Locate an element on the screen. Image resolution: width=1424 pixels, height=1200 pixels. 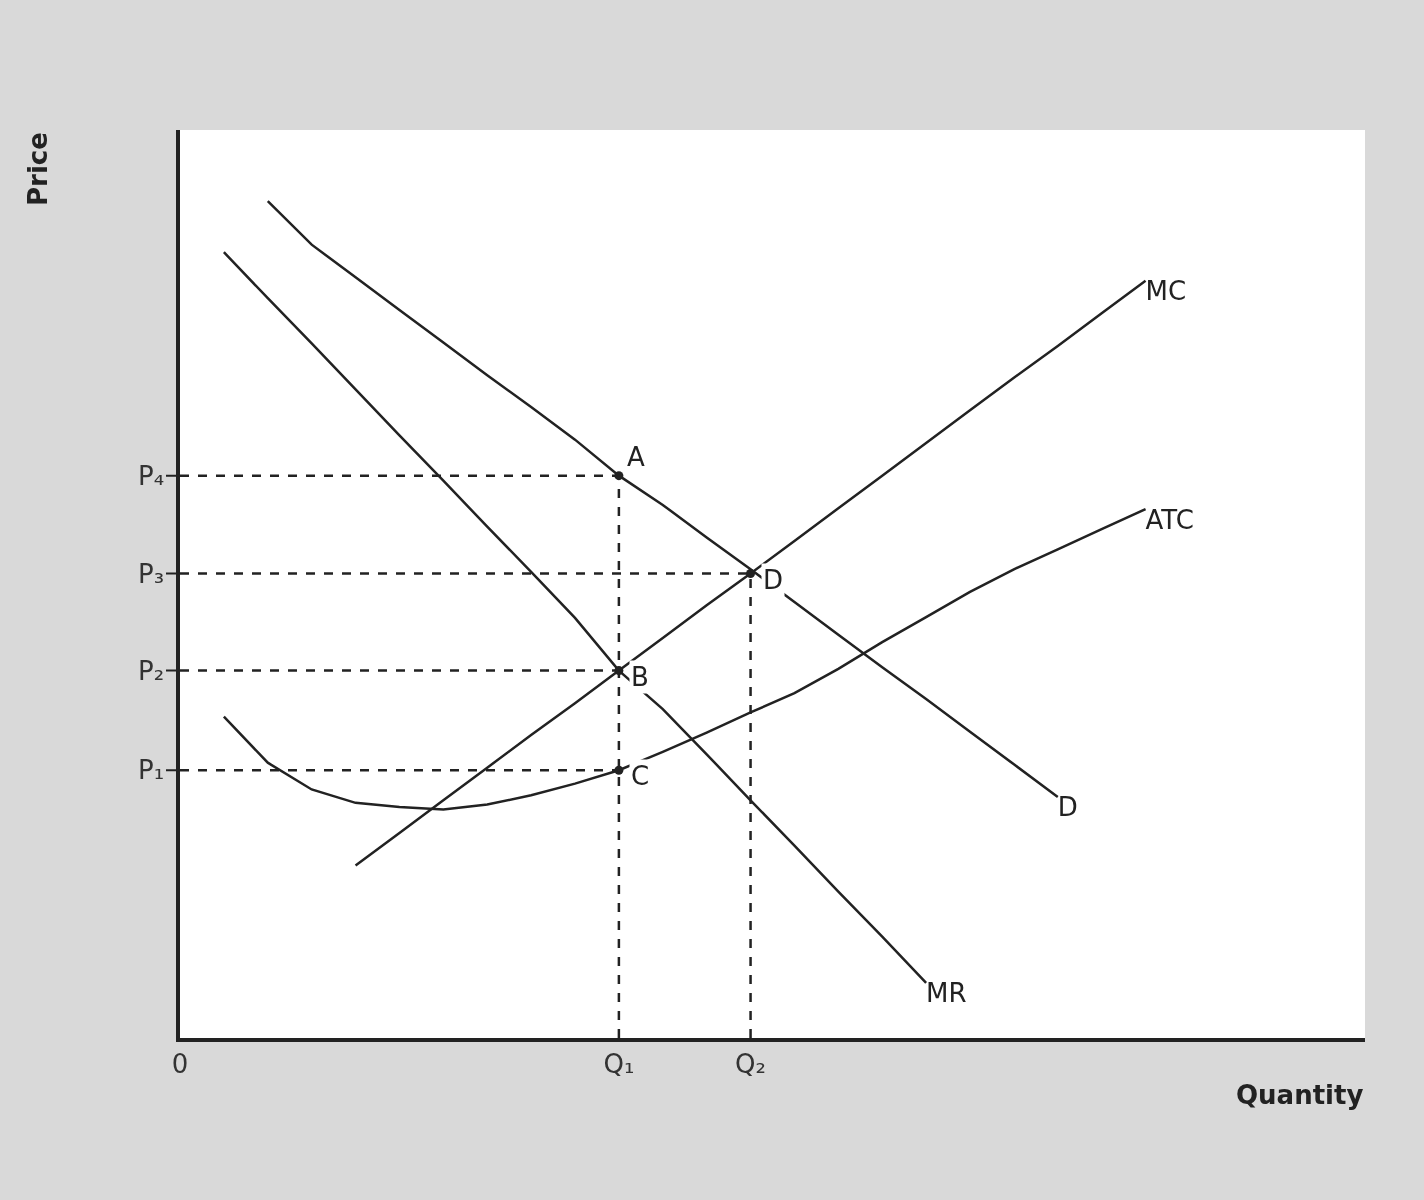
series-label: MC is located at coordinates (1166, 291).